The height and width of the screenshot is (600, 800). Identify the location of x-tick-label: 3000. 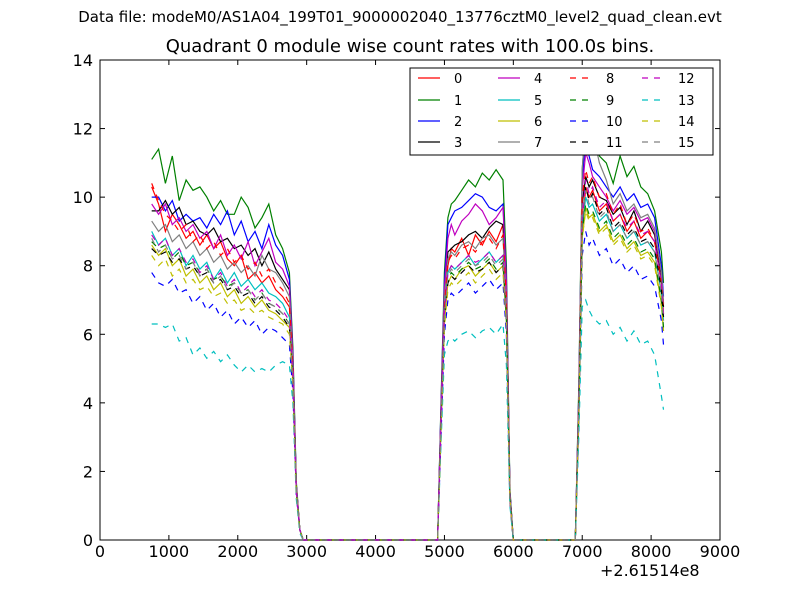
(306, 551).